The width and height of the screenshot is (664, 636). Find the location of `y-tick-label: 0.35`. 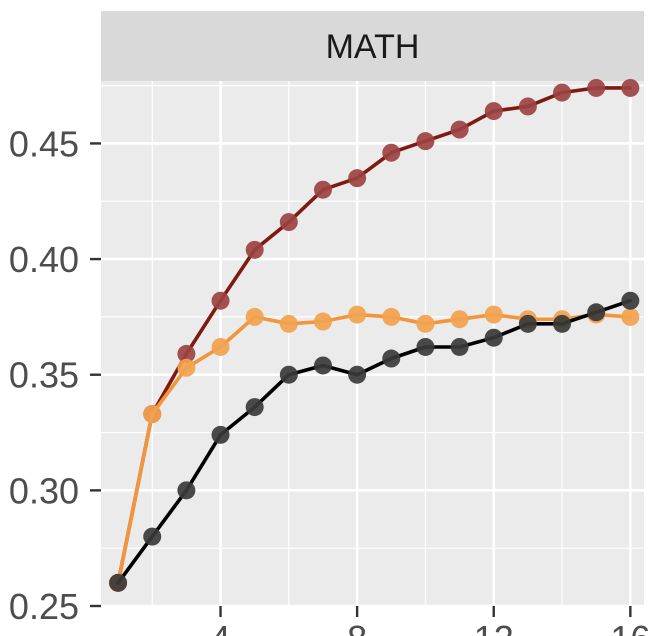

y-tick-label: 0.35 is located at coordinates (44, 375).